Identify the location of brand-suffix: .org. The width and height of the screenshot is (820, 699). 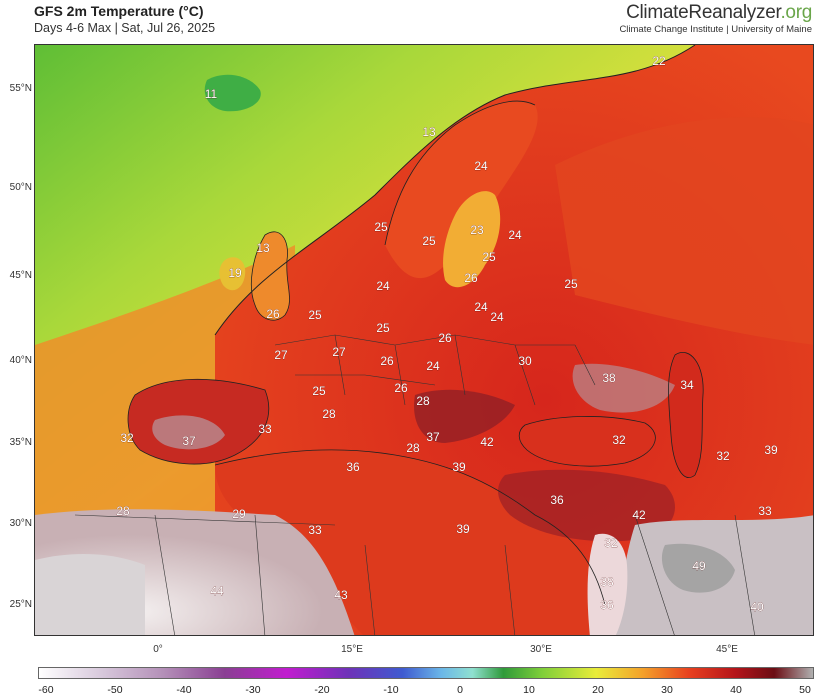
(796, 12).